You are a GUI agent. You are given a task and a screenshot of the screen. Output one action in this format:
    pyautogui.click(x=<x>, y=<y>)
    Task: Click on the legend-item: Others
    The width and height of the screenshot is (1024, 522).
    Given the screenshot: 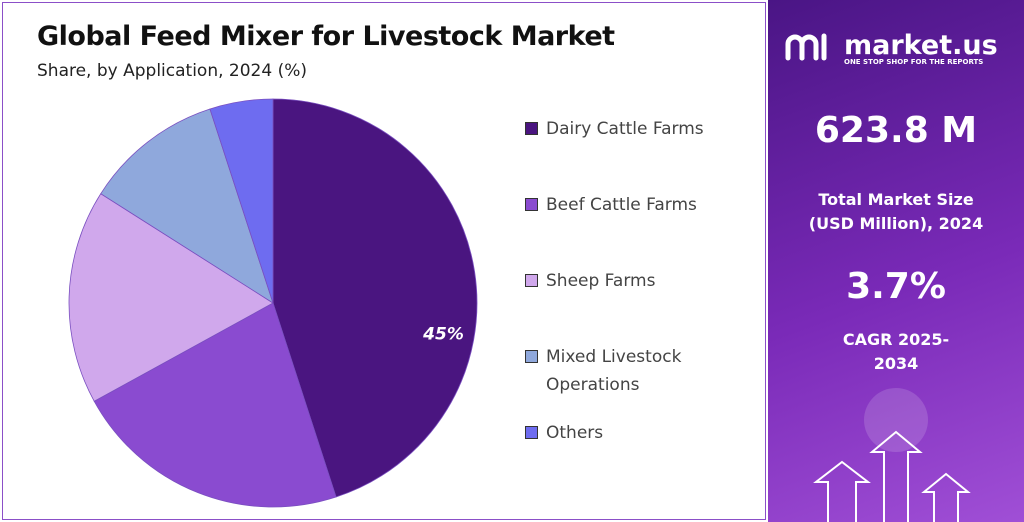 What is the action you would take?
    pyautogui.click(x=630, y=433)
    